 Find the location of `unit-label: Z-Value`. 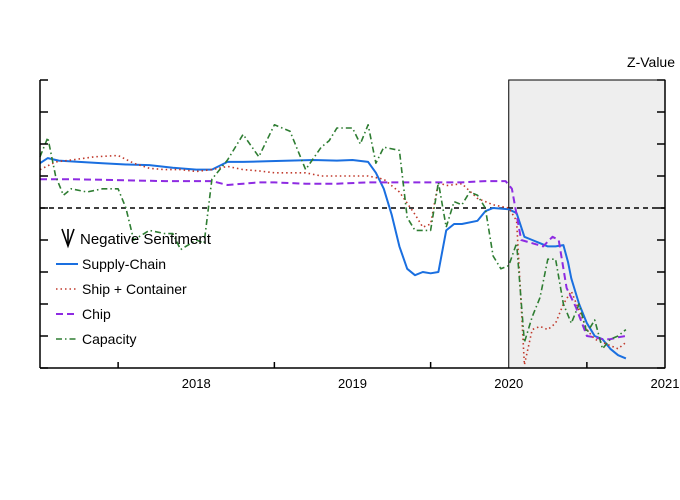

unit-label: Z-Value is located at coordinates (651, 62).